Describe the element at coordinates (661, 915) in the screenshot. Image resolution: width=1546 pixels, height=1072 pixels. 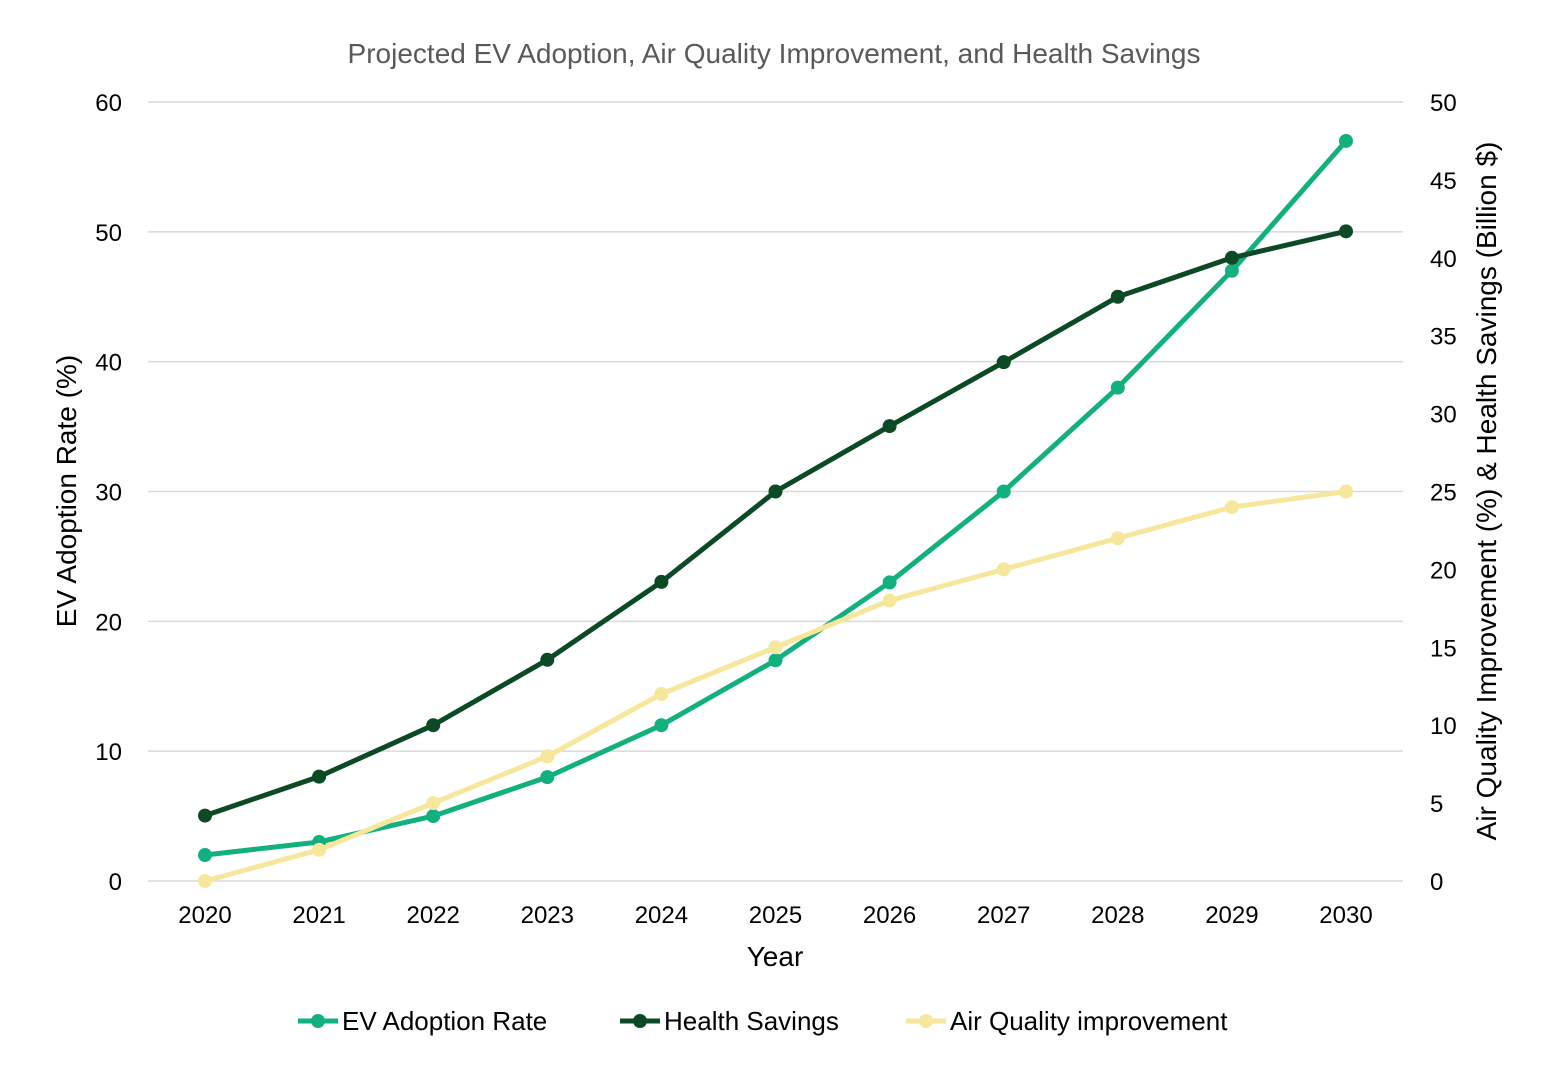
I see `x-tick-label: 2024` at that location.